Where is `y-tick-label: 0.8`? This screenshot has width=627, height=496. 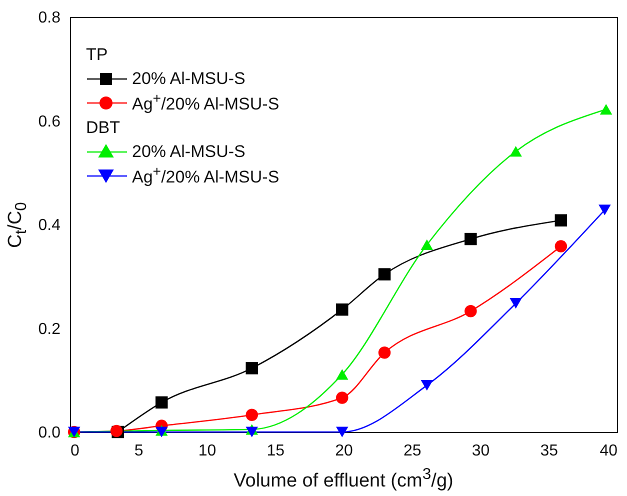 y-tick-label: 0.8 is located at coordinates (49, 18).